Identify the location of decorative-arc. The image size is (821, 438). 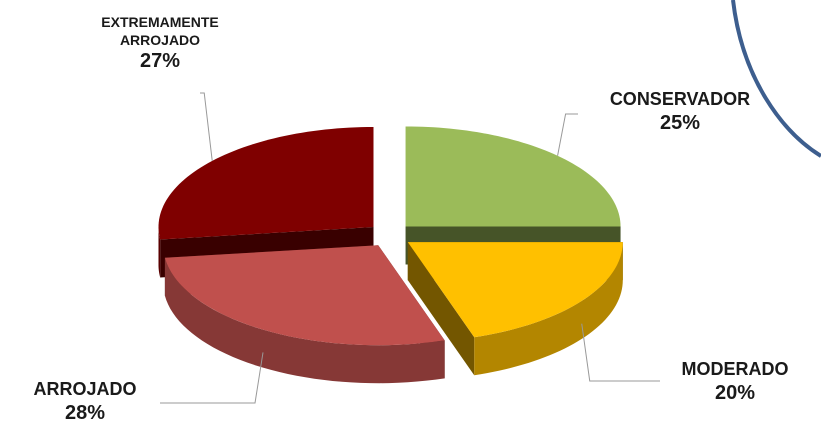
(776, 79).